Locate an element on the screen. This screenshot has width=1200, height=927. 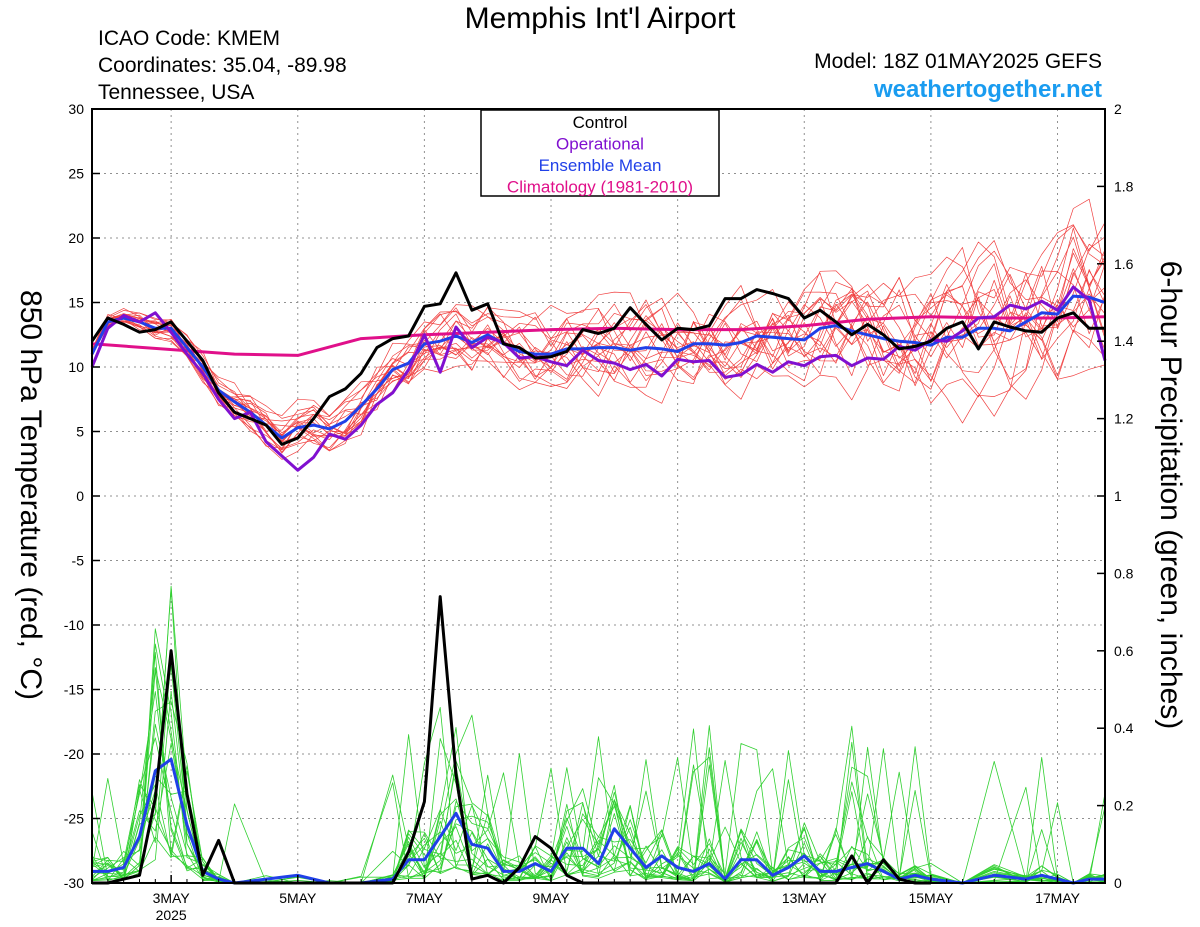
legend-entry-climatology: Climatology (1981-2010) is located at coordinates (600, 187).